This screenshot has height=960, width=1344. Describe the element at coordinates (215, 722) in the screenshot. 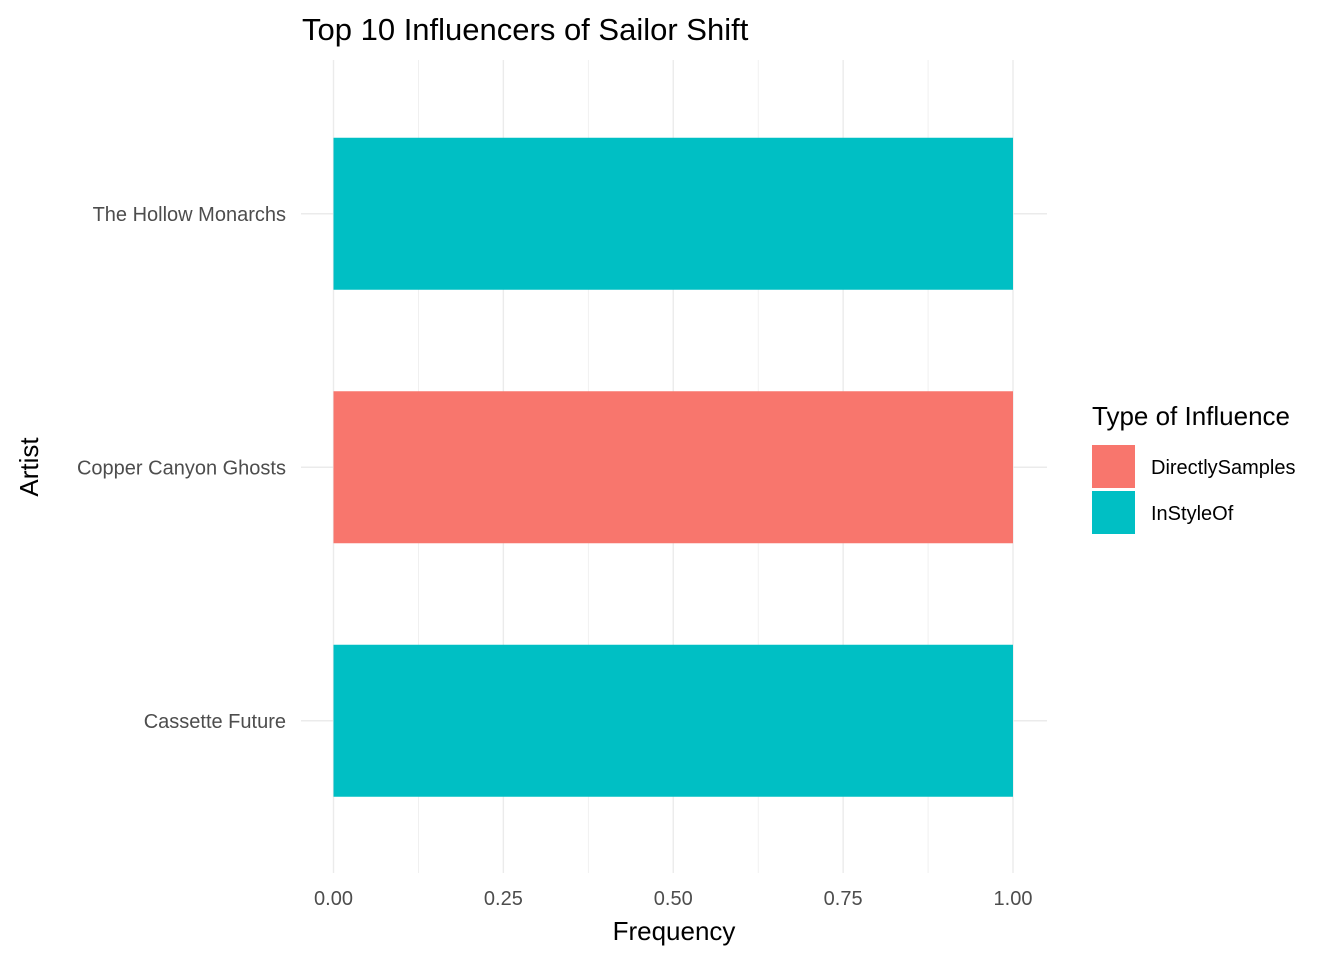

I see `y-tick-label: Cassette Future` at that location.